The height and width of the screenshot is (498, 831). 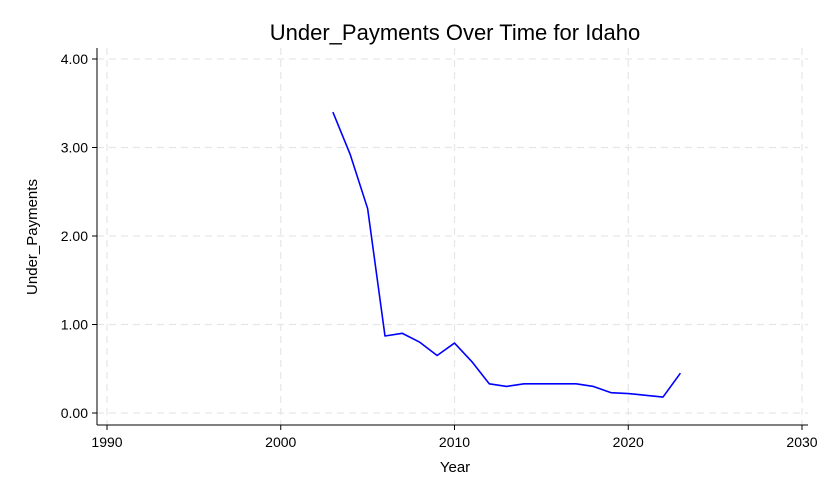 What do you see at coordinates (628, 442) in the screenshot?
I see `x-tick-label: 2020` at bounding box center [628, 442].